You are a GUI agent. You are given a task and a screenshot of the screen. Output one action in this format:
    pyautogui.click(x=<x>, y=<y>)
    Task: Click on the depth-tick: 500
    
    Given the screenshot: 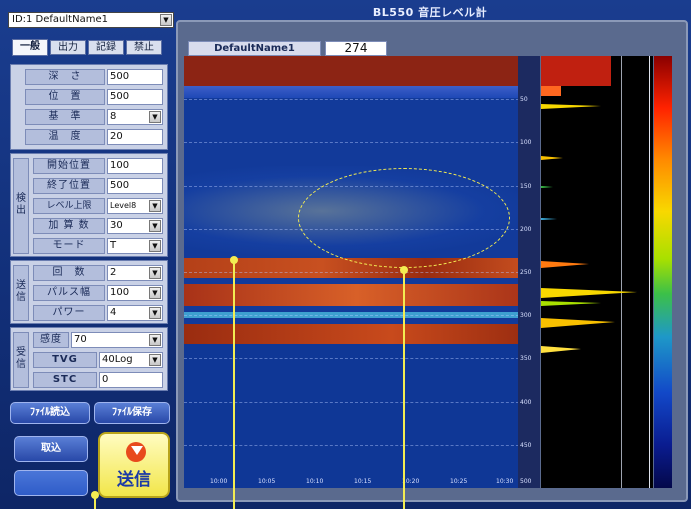 What is the action you would take?
    pyautogui.click(x=526, y=481)
    